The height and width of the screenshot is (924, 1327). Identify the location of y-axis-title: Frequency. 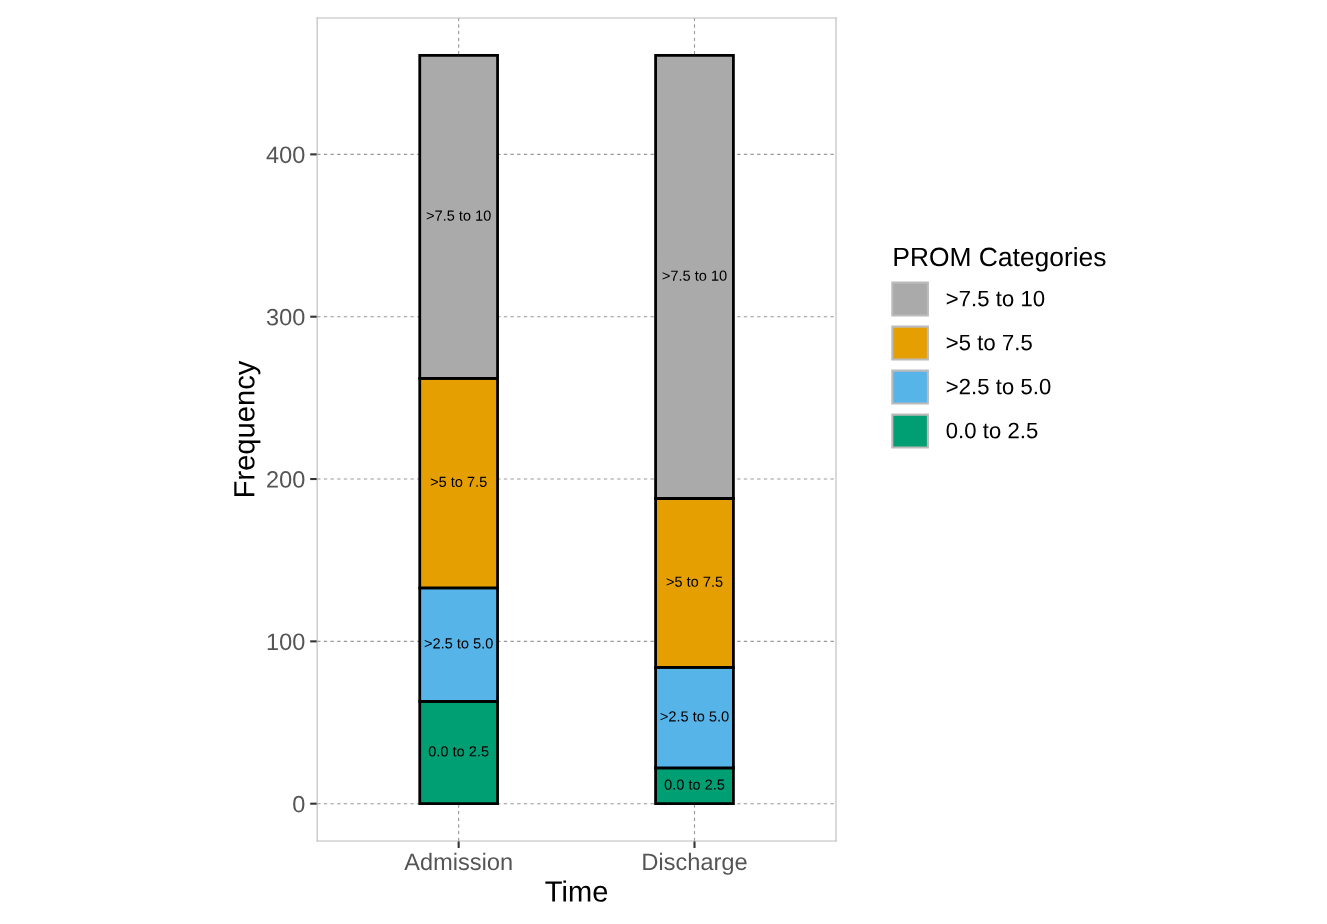
(247, 428).